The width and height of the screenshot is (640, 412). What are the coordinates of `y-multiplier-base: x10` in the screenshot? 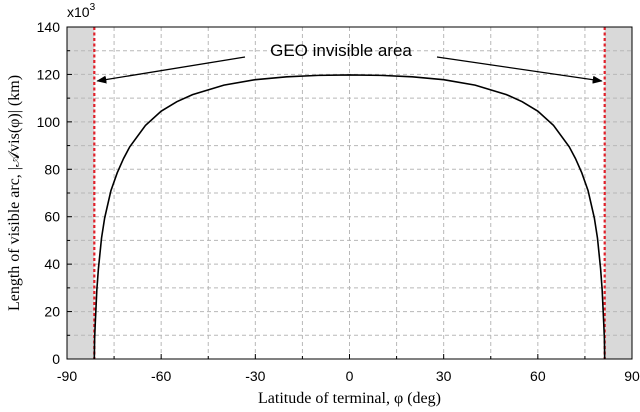 It's located at (78, 12).